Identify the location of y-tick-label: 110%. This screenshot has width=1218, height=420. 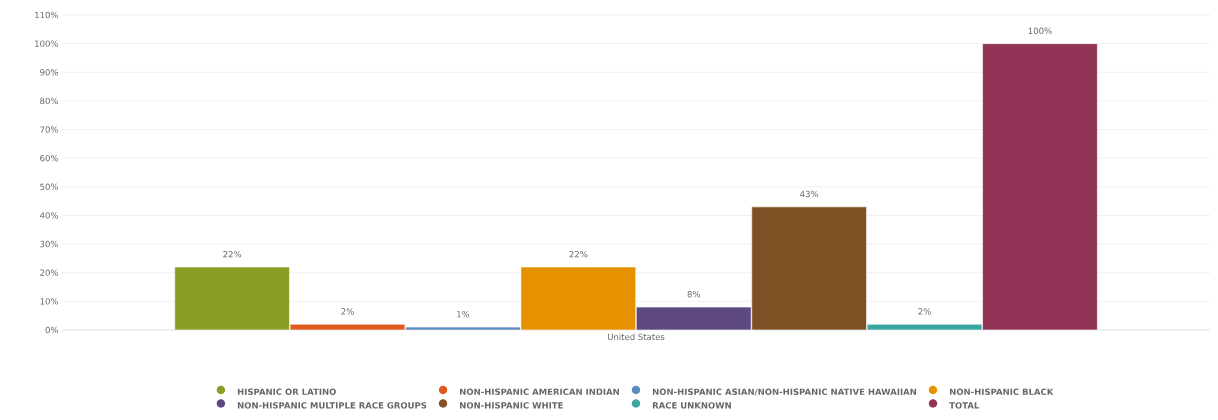
(47, 15).